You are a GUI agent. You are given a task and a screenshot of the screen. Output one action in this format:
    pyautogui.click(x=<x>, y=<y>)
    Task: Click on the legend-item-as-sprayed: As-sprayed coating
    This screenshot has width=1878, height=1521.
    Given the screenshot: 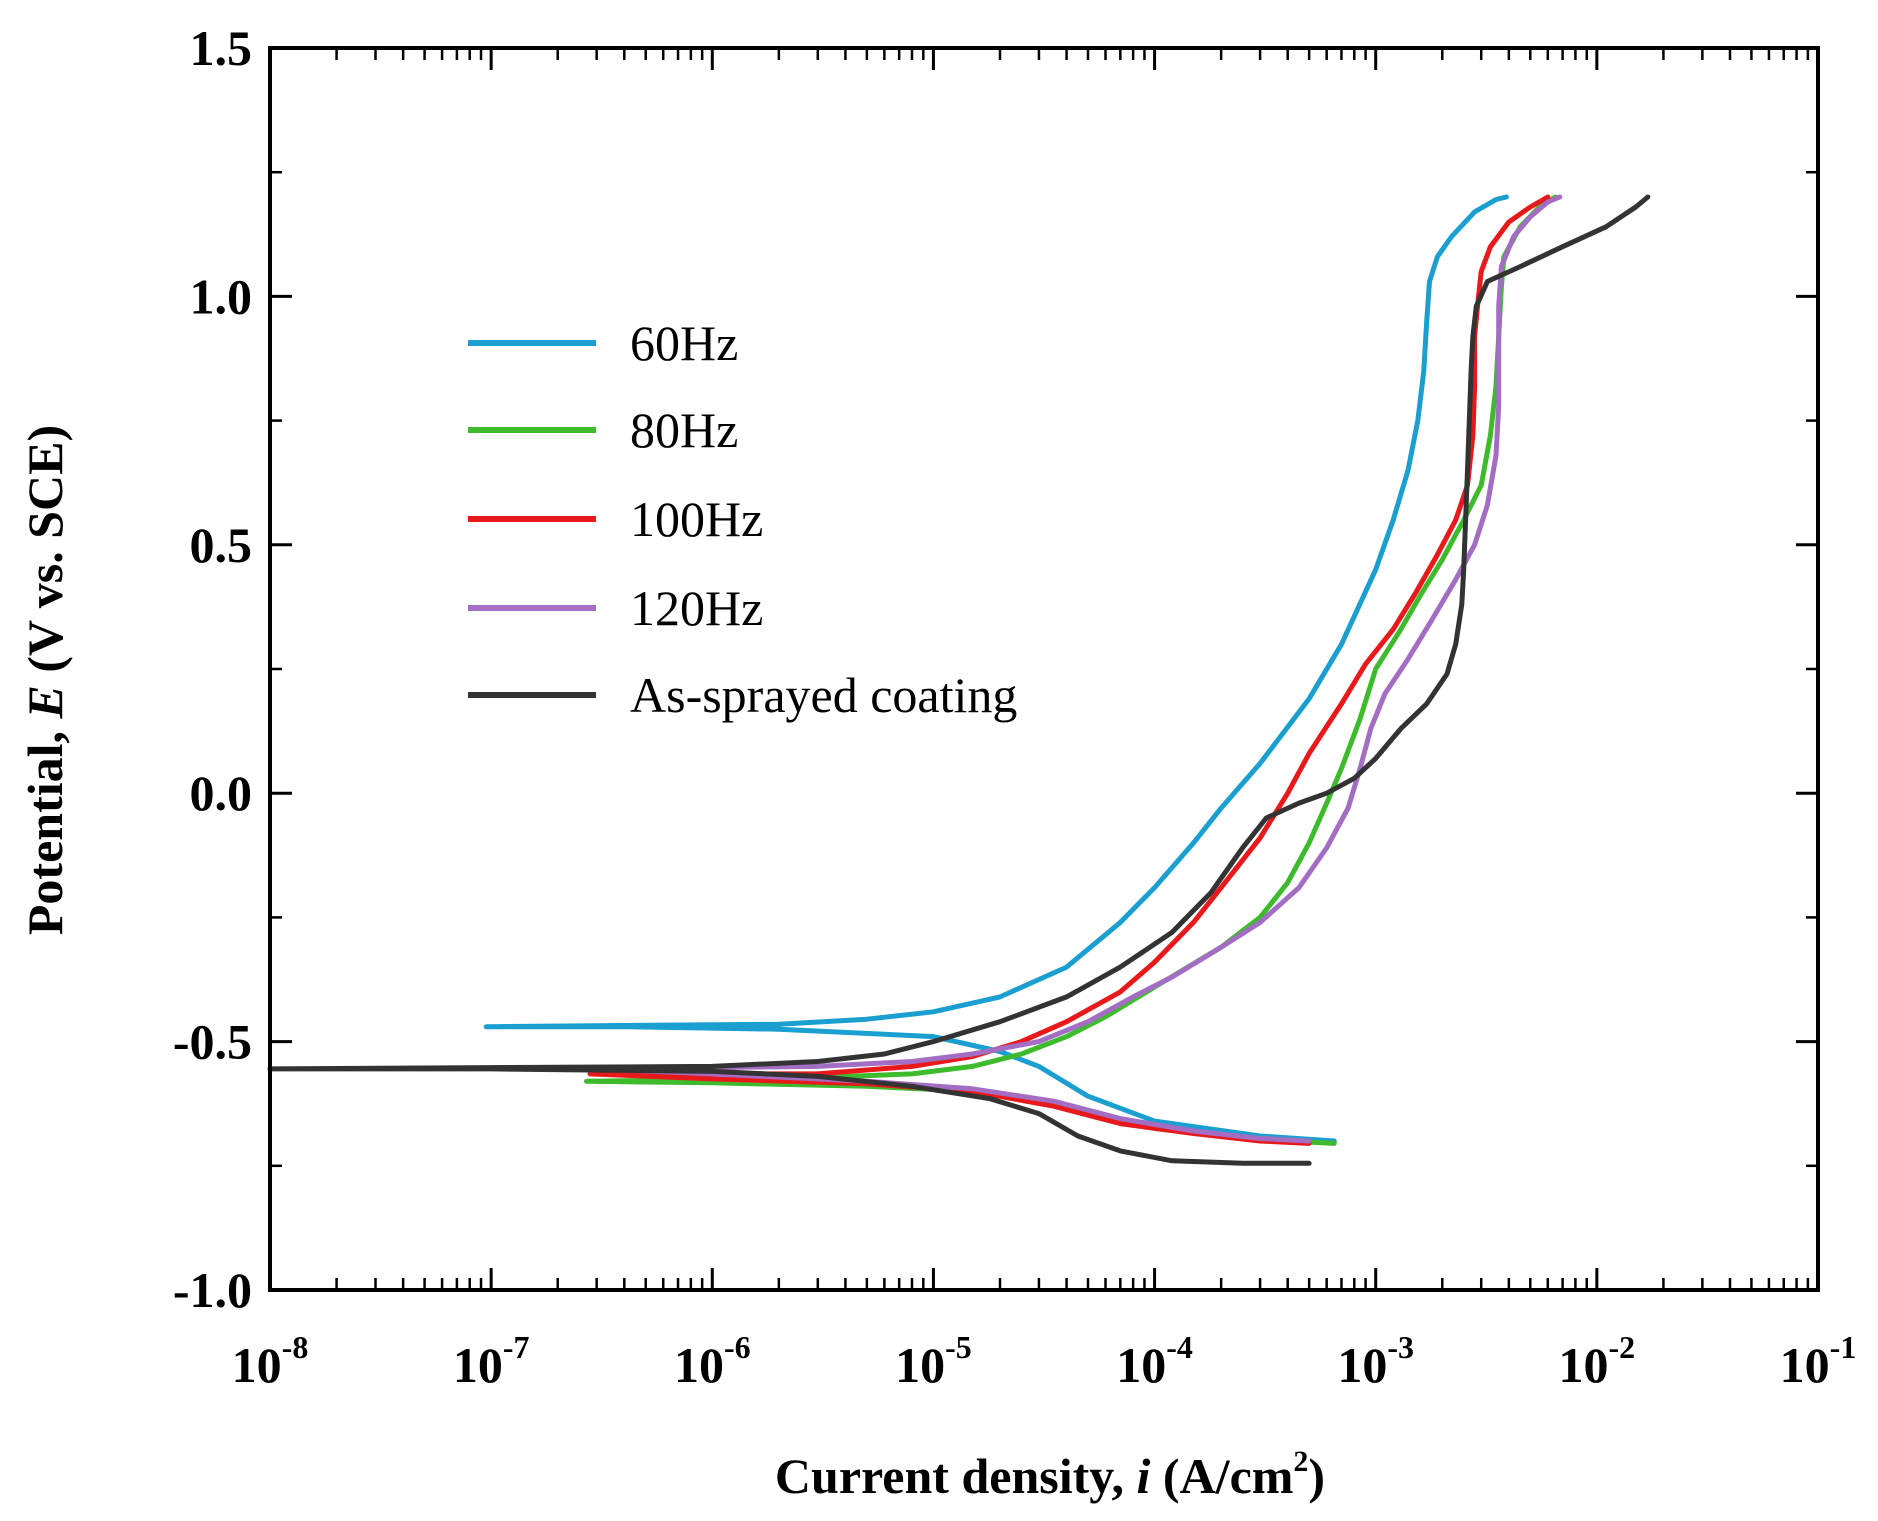 What is the action you would take?
    pyautogui.click(x=742, y=695)
    